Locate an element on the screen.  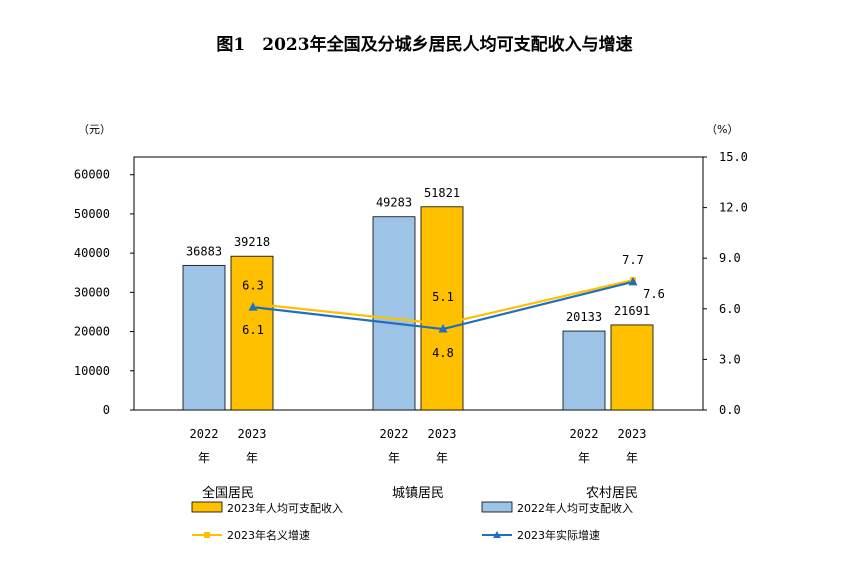
left-tick-label: 50000 is located at coordinates (92, 214).